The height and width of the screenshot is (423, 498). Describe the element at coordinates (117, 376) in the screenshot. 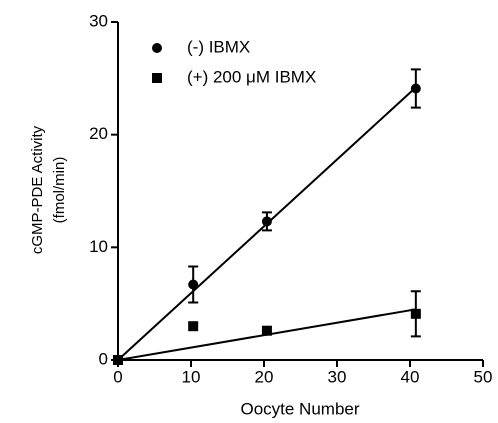

I see `x-tick-label: 0` at that location.